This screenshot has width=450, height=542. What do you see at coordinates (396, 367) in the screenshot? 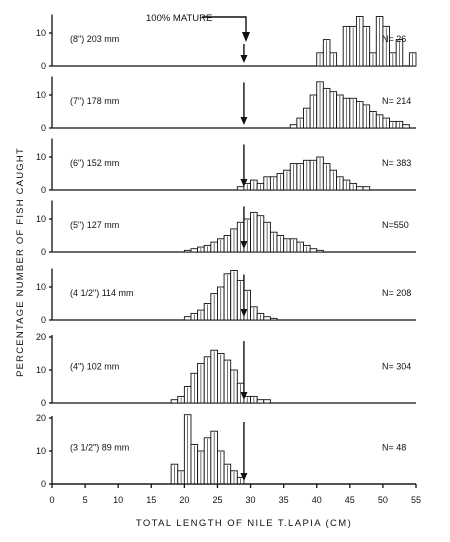
I see `sample-size-label: N= 304` at bounding box center [396, 367].